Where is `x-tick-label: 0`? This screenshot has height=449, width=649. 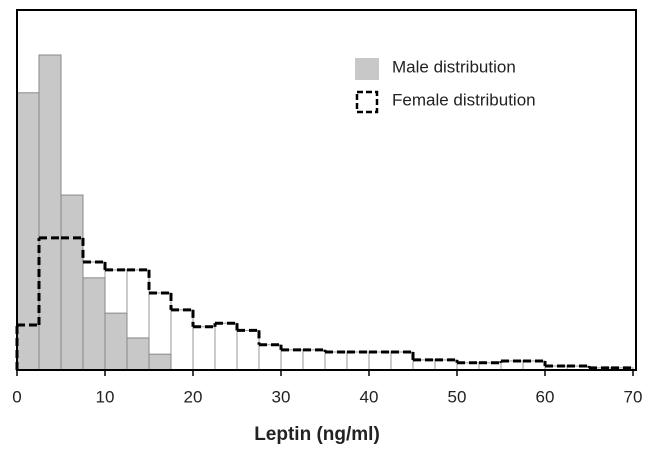 x-tick-label: 0 is located at coordinates (16, 396).